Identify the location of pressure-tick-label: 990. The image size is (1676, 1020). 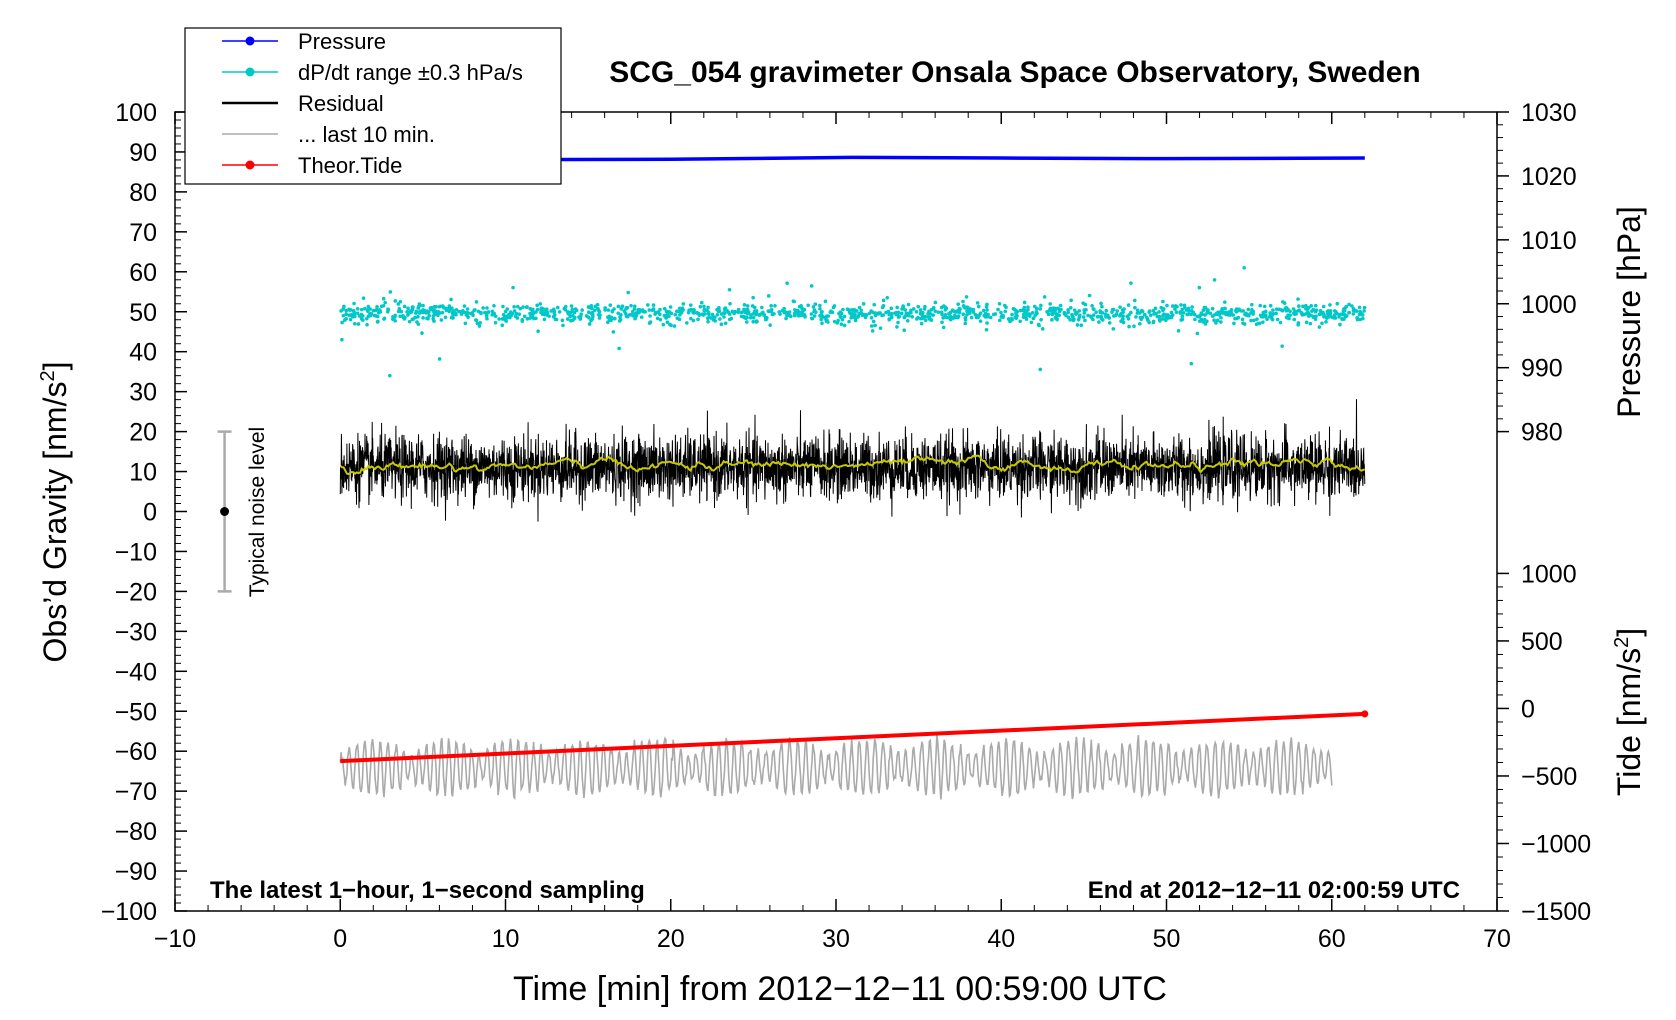
(1542, 369).